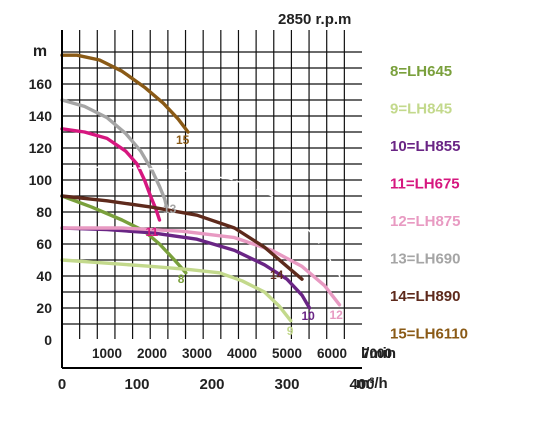 The height and width of the screenshot is (432, 558). I want to click on curve-label-11: 11, so click(152, 232).